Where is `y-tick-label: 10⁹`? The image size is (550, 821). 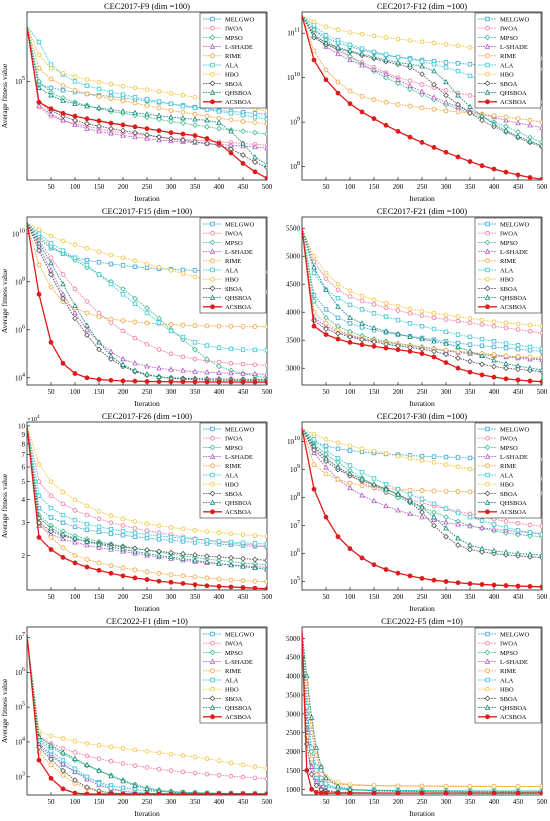 y-tick-label: 10⁹ is located at coordinates (295, 122).